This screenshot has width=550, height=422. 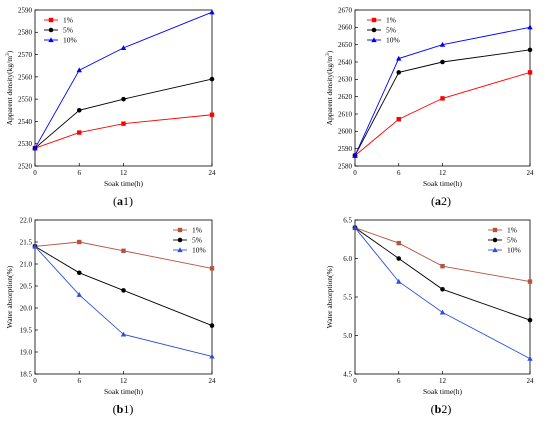 What do you see at coordinates (25, 10) in the screenshot?
I see `y-tick-label: 2590` at bounding box center [25, 10].